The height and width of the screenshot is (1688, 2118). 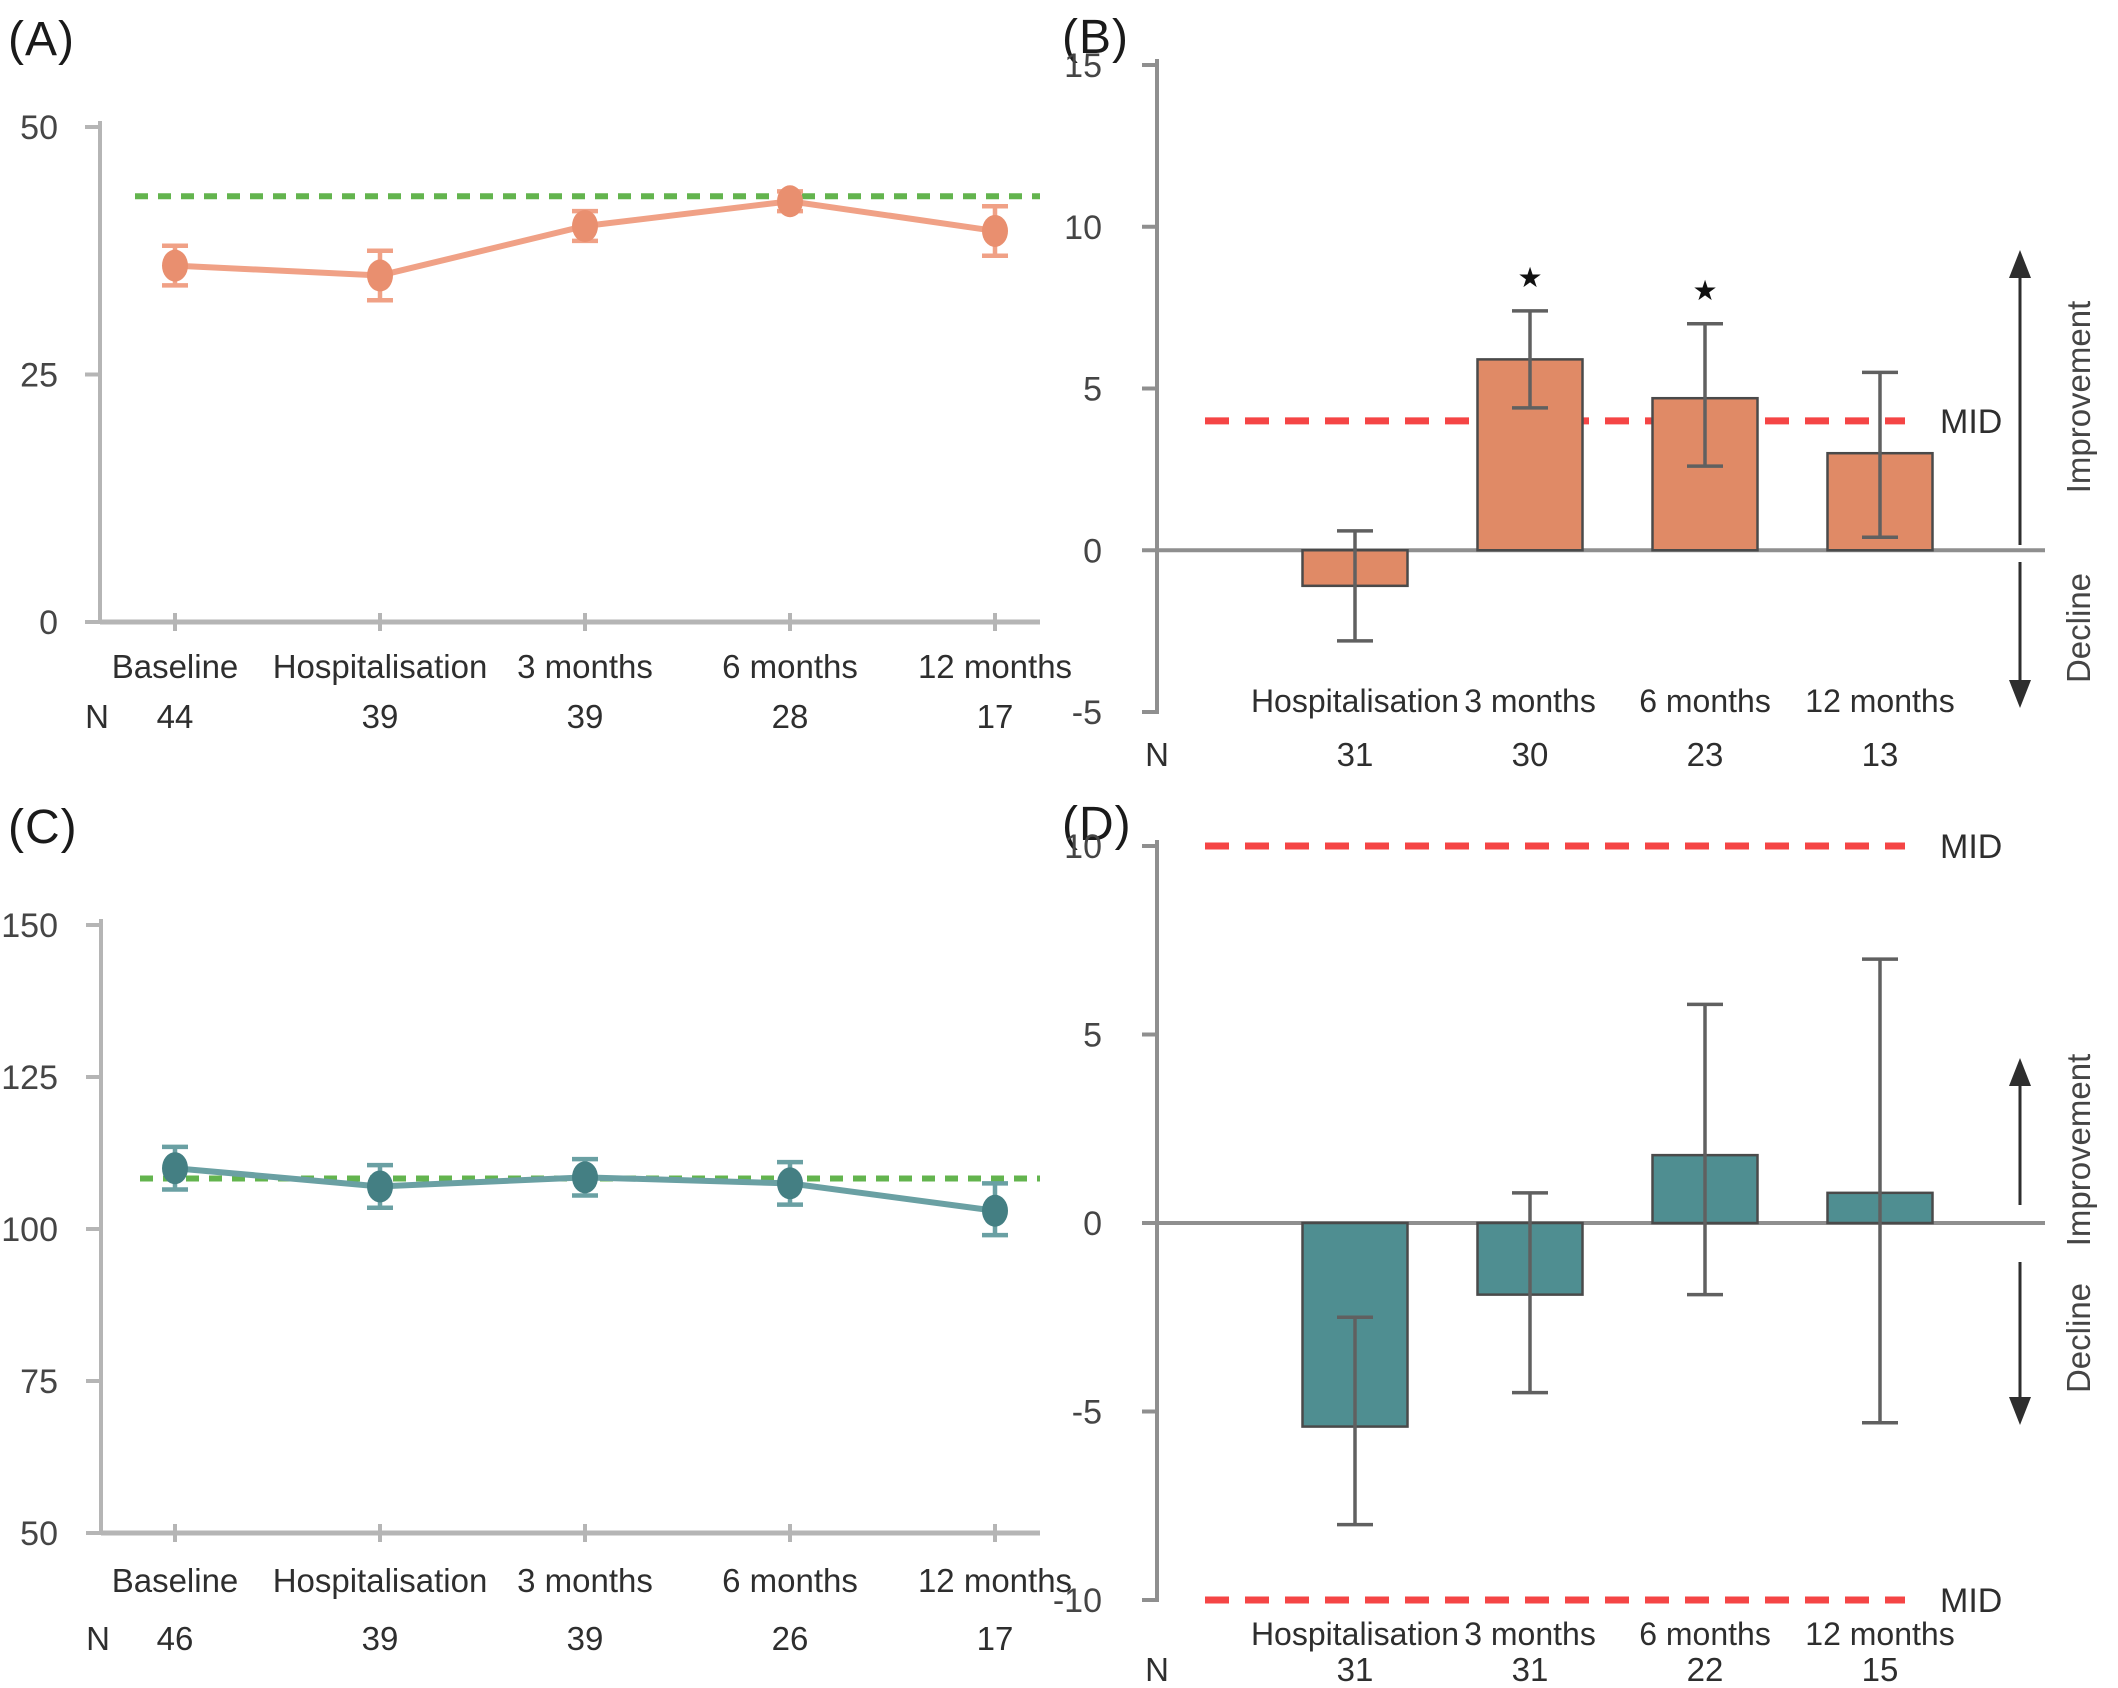 I want to click on n-value: 30, so click(x=1530, y=754).